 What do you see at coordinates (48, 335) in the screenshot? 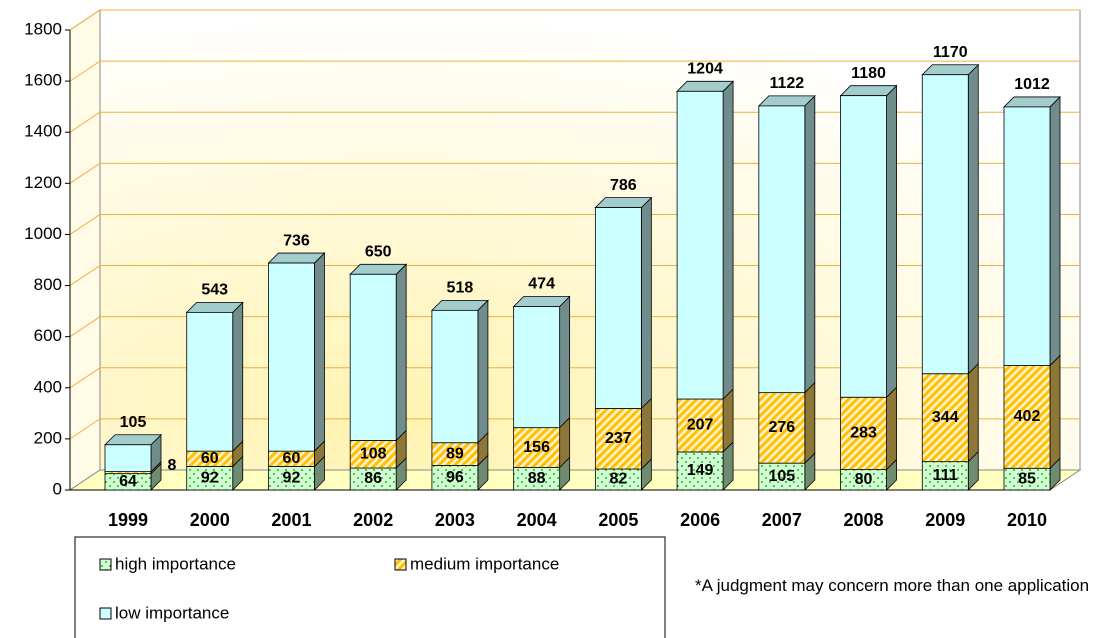
I see `y-tick-label: 600` at bounding box center [48, 335].